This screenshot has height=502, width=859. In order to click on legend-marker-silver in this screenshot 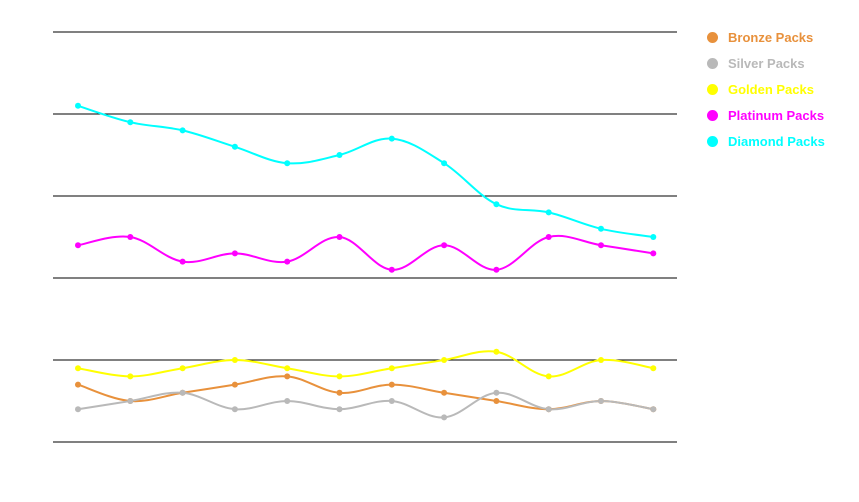, I will do `click(712, 63)`.